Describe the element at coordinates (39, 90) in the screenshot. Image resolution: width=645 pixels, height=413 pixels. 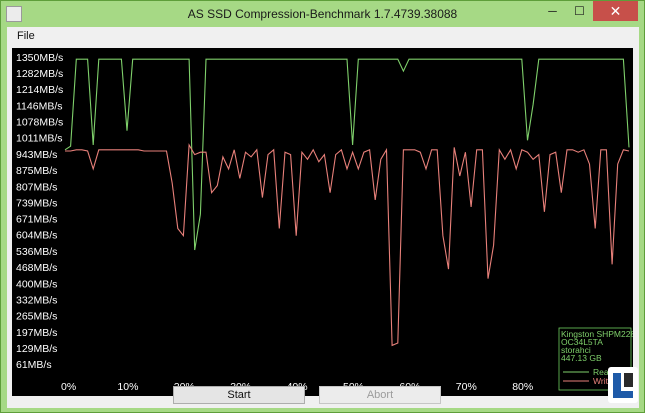
I see `y-tick-label: 1214MB/s` at that location.